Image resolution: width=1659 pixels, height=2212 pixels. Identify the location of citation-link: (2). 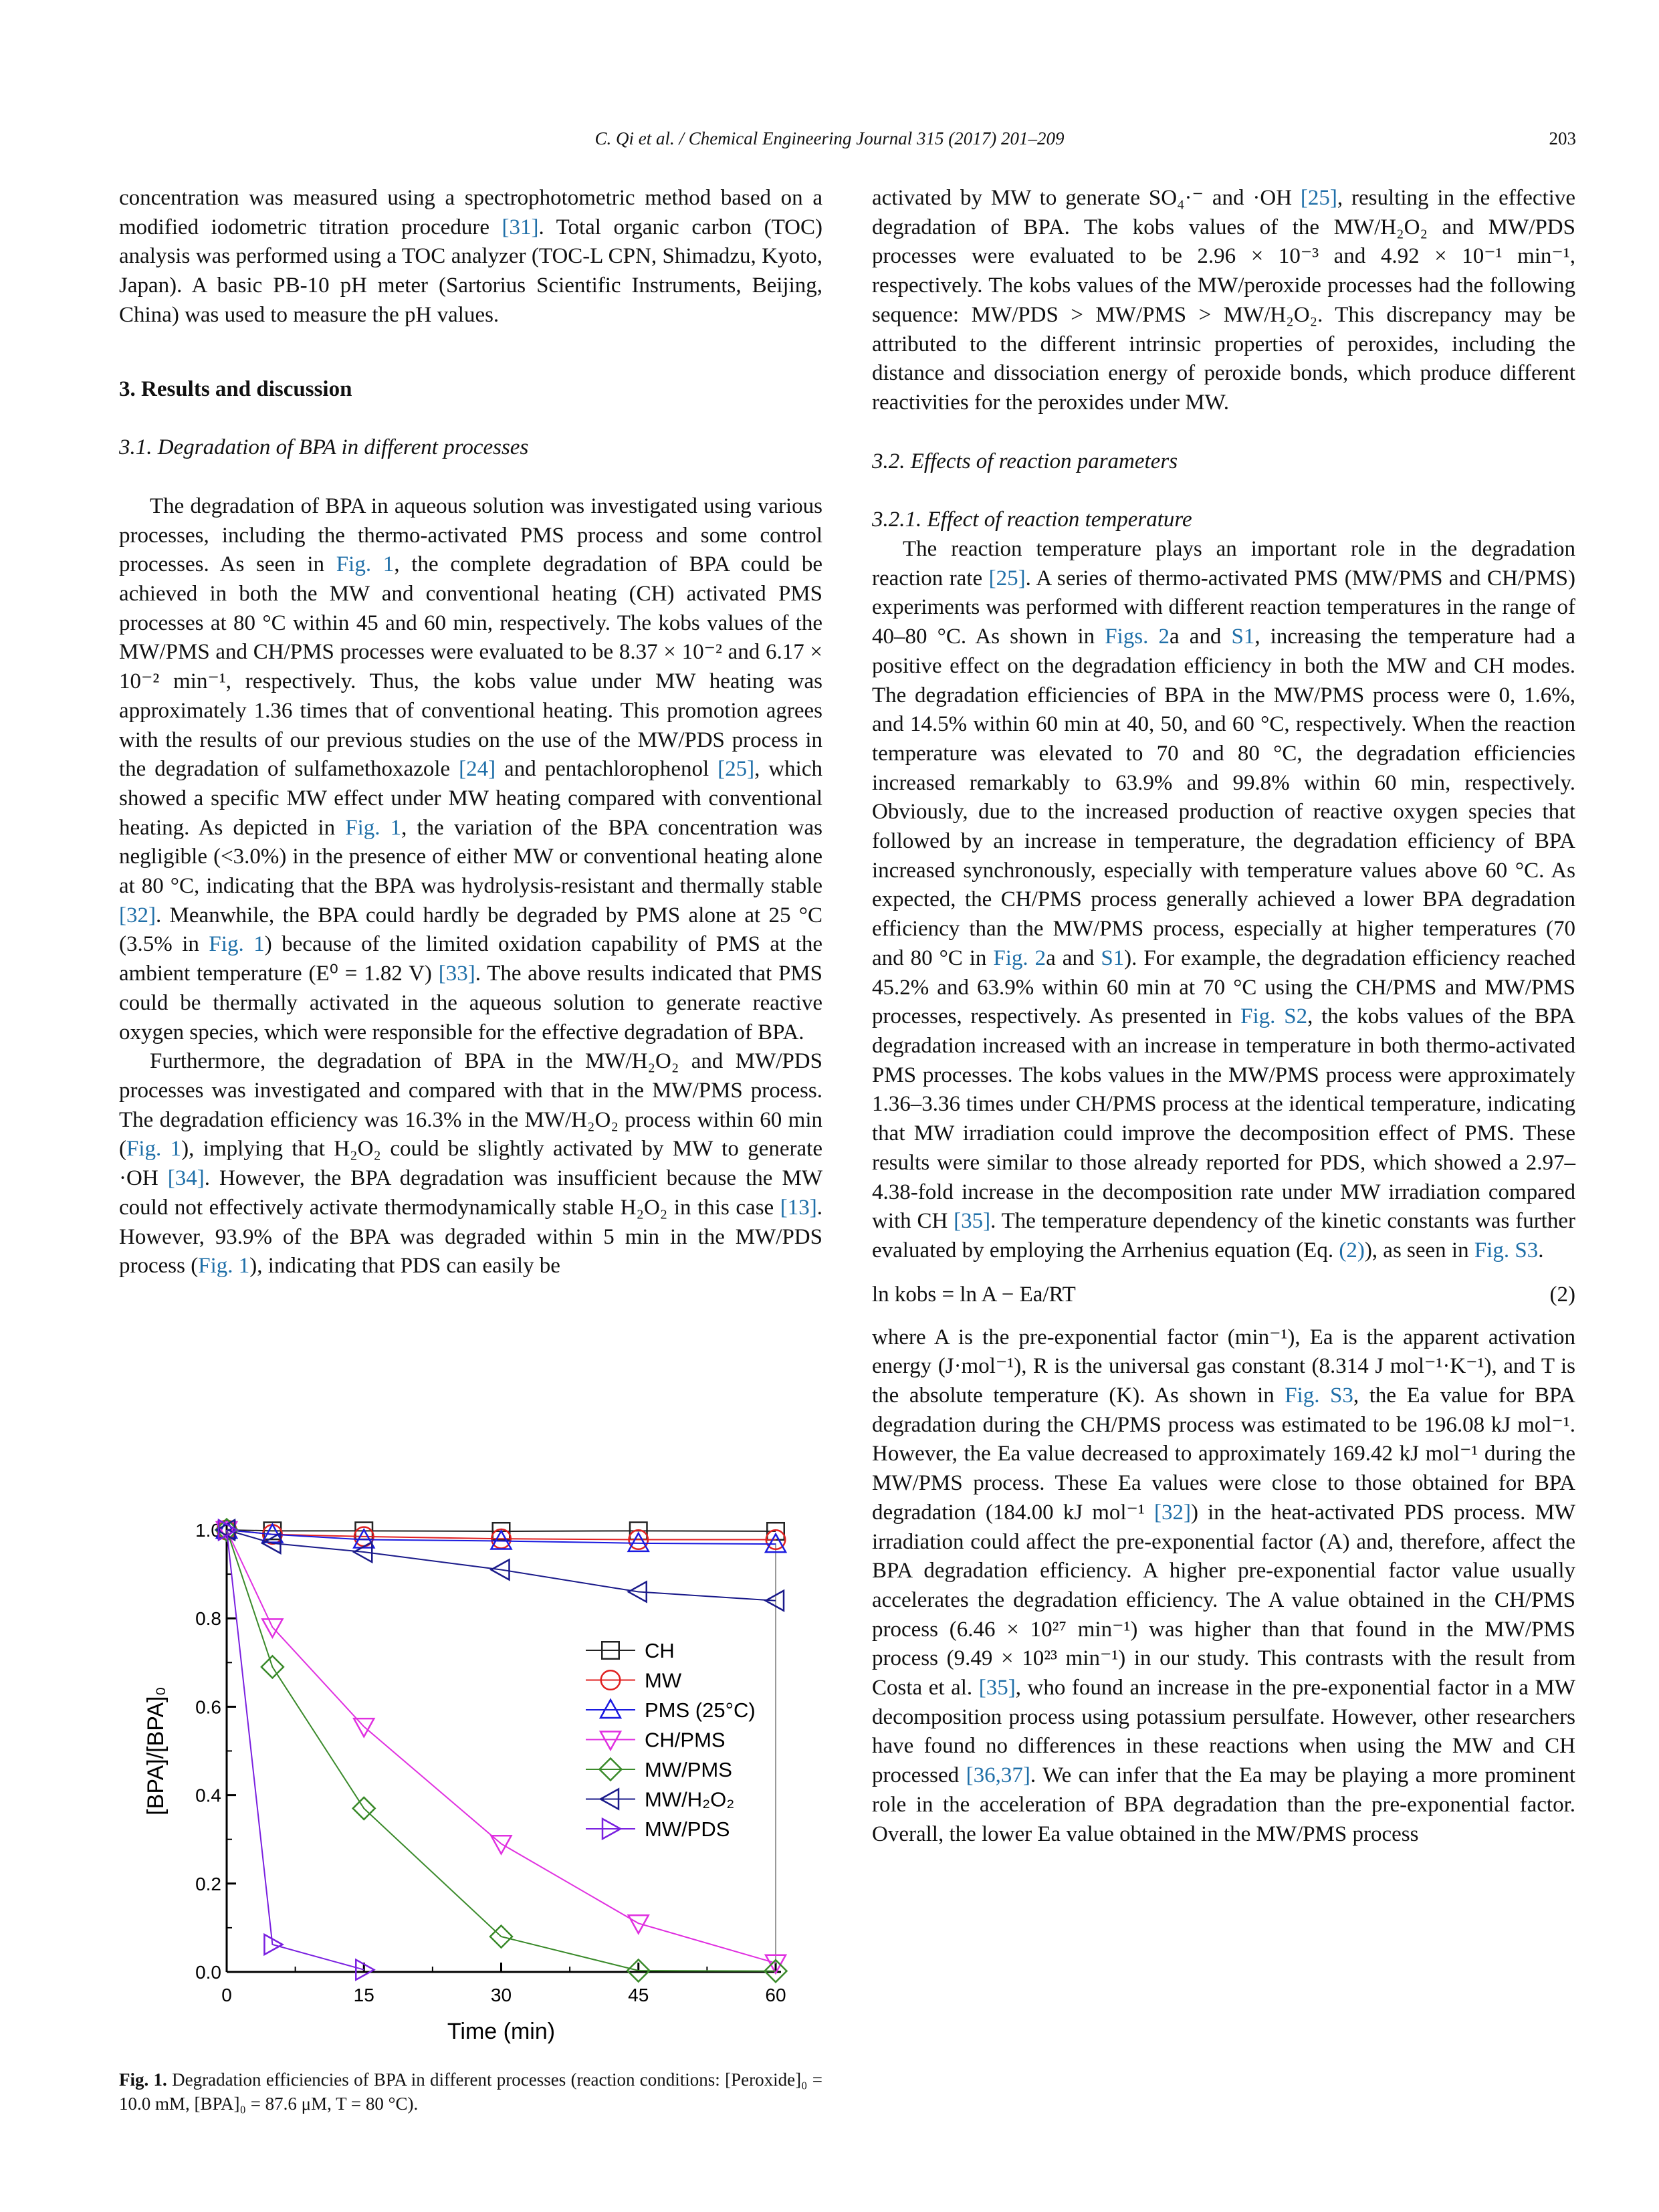
(1352, 1250).